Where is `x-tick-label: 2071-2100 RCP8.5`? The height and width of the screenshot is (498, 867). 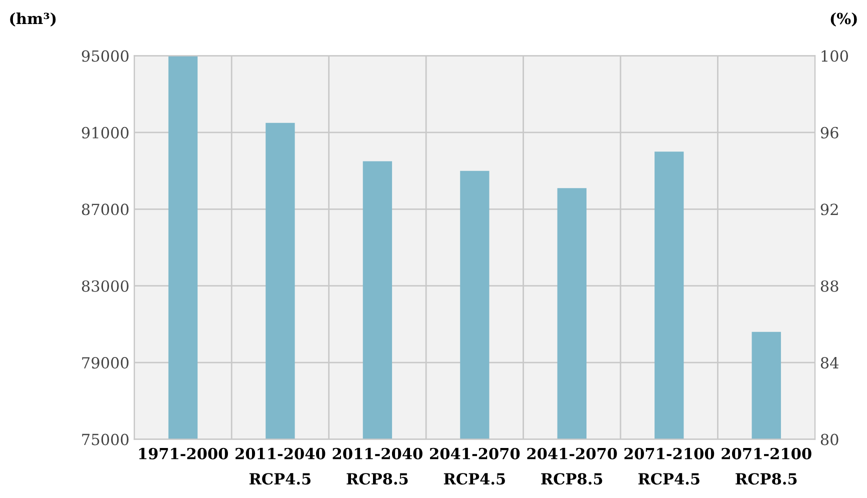
x-tick-label: 2071-2100 RCP8.5 is located at coordinates (767, 466).